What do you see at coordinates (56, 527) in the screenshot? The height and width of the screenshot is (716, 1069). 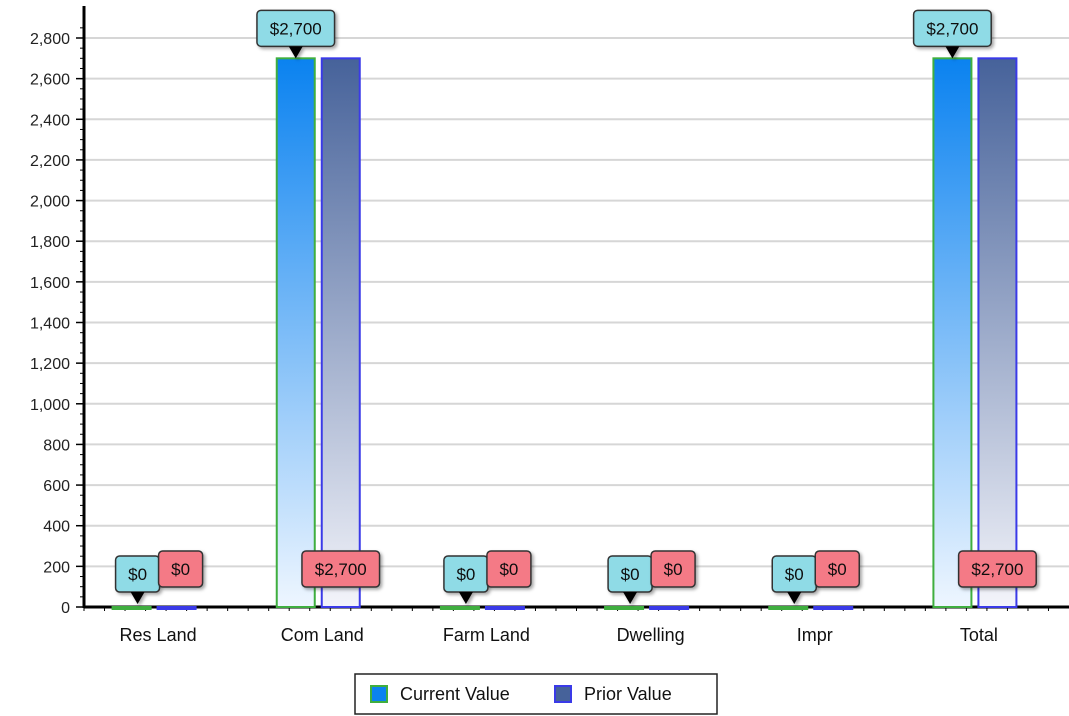 I see `y-tick-label: 400` at bounding box center [56, 527].